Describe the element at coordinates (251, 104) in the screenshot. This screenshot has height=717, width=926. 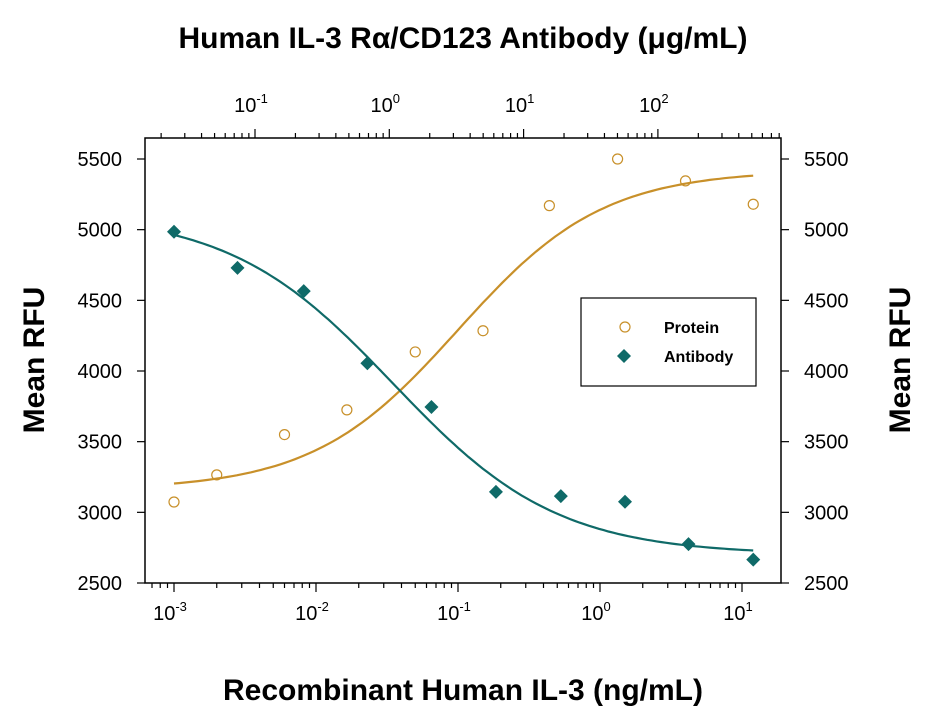
I see `top-tick-label: 10⁻¹` at that location.